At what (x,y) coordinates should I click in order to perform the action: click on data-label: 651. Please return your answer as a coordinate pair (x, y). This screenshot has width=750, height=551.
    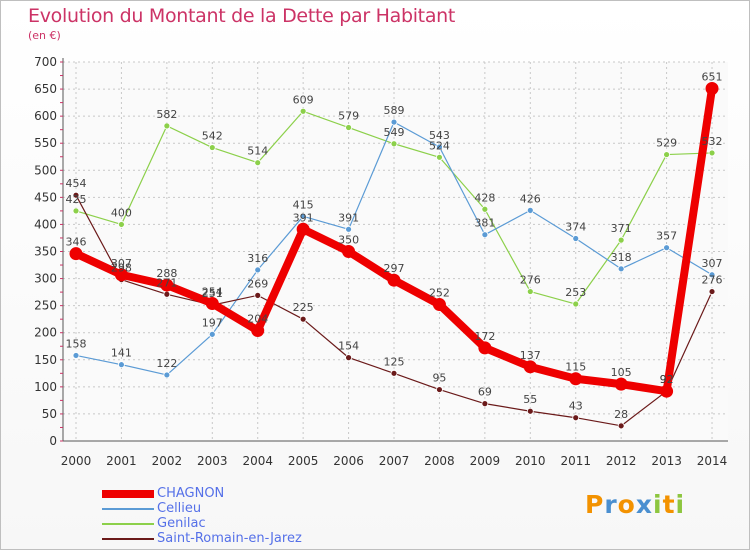
    Looking at the image, I should click on (712, 77).